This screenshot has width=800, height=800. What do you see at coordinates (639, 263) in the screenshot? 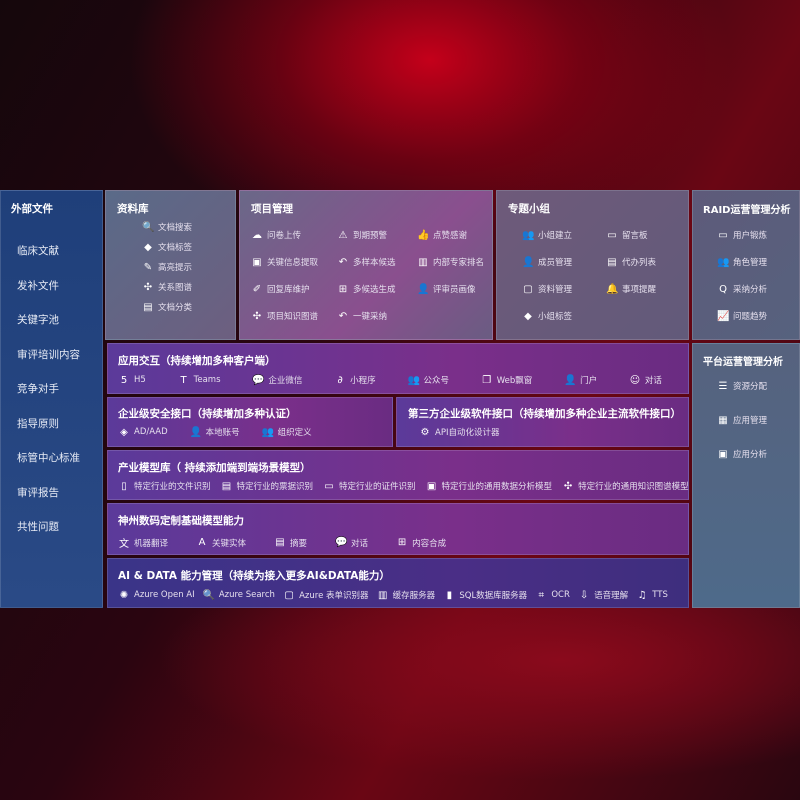
I see `feature-label: 代办列表` at bounding box center [639, 263].